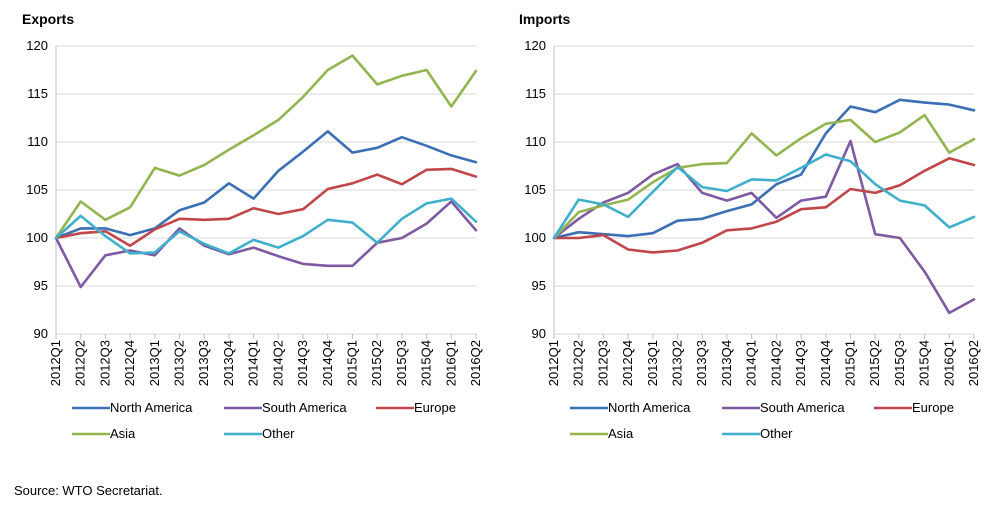 The image size is (1000, 506). I want to click on exports-series-other, so click(266, 226).